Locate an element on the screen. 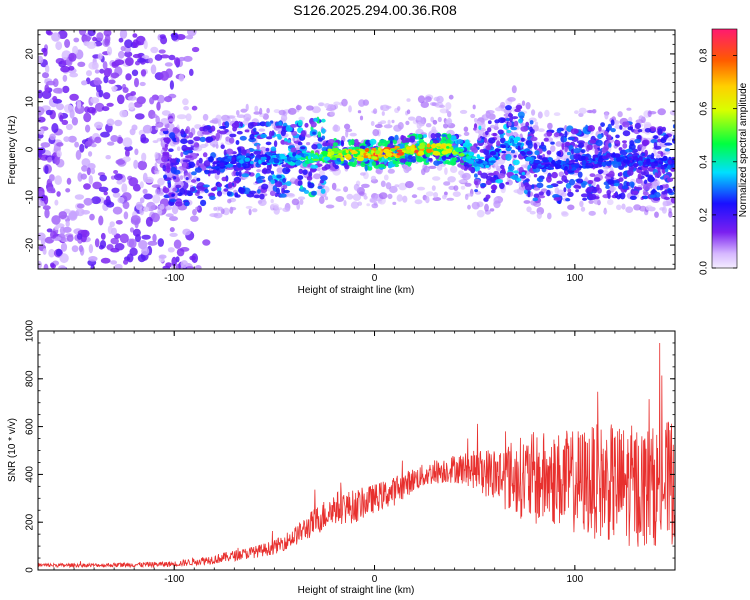 This screenshot has height=600, width=750. spectrogram-x-tick-label: -100 is located at coordinates (174, 278).